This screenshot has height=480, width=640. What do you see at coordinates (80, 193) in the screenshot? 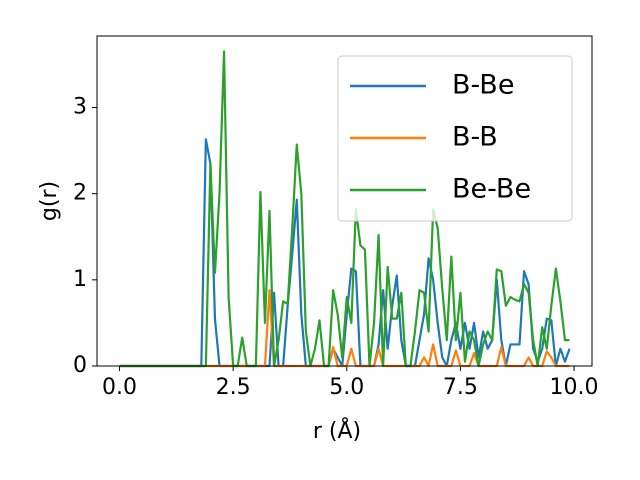
I see `y-tick-label: 2` at bounding box center [80, 193].